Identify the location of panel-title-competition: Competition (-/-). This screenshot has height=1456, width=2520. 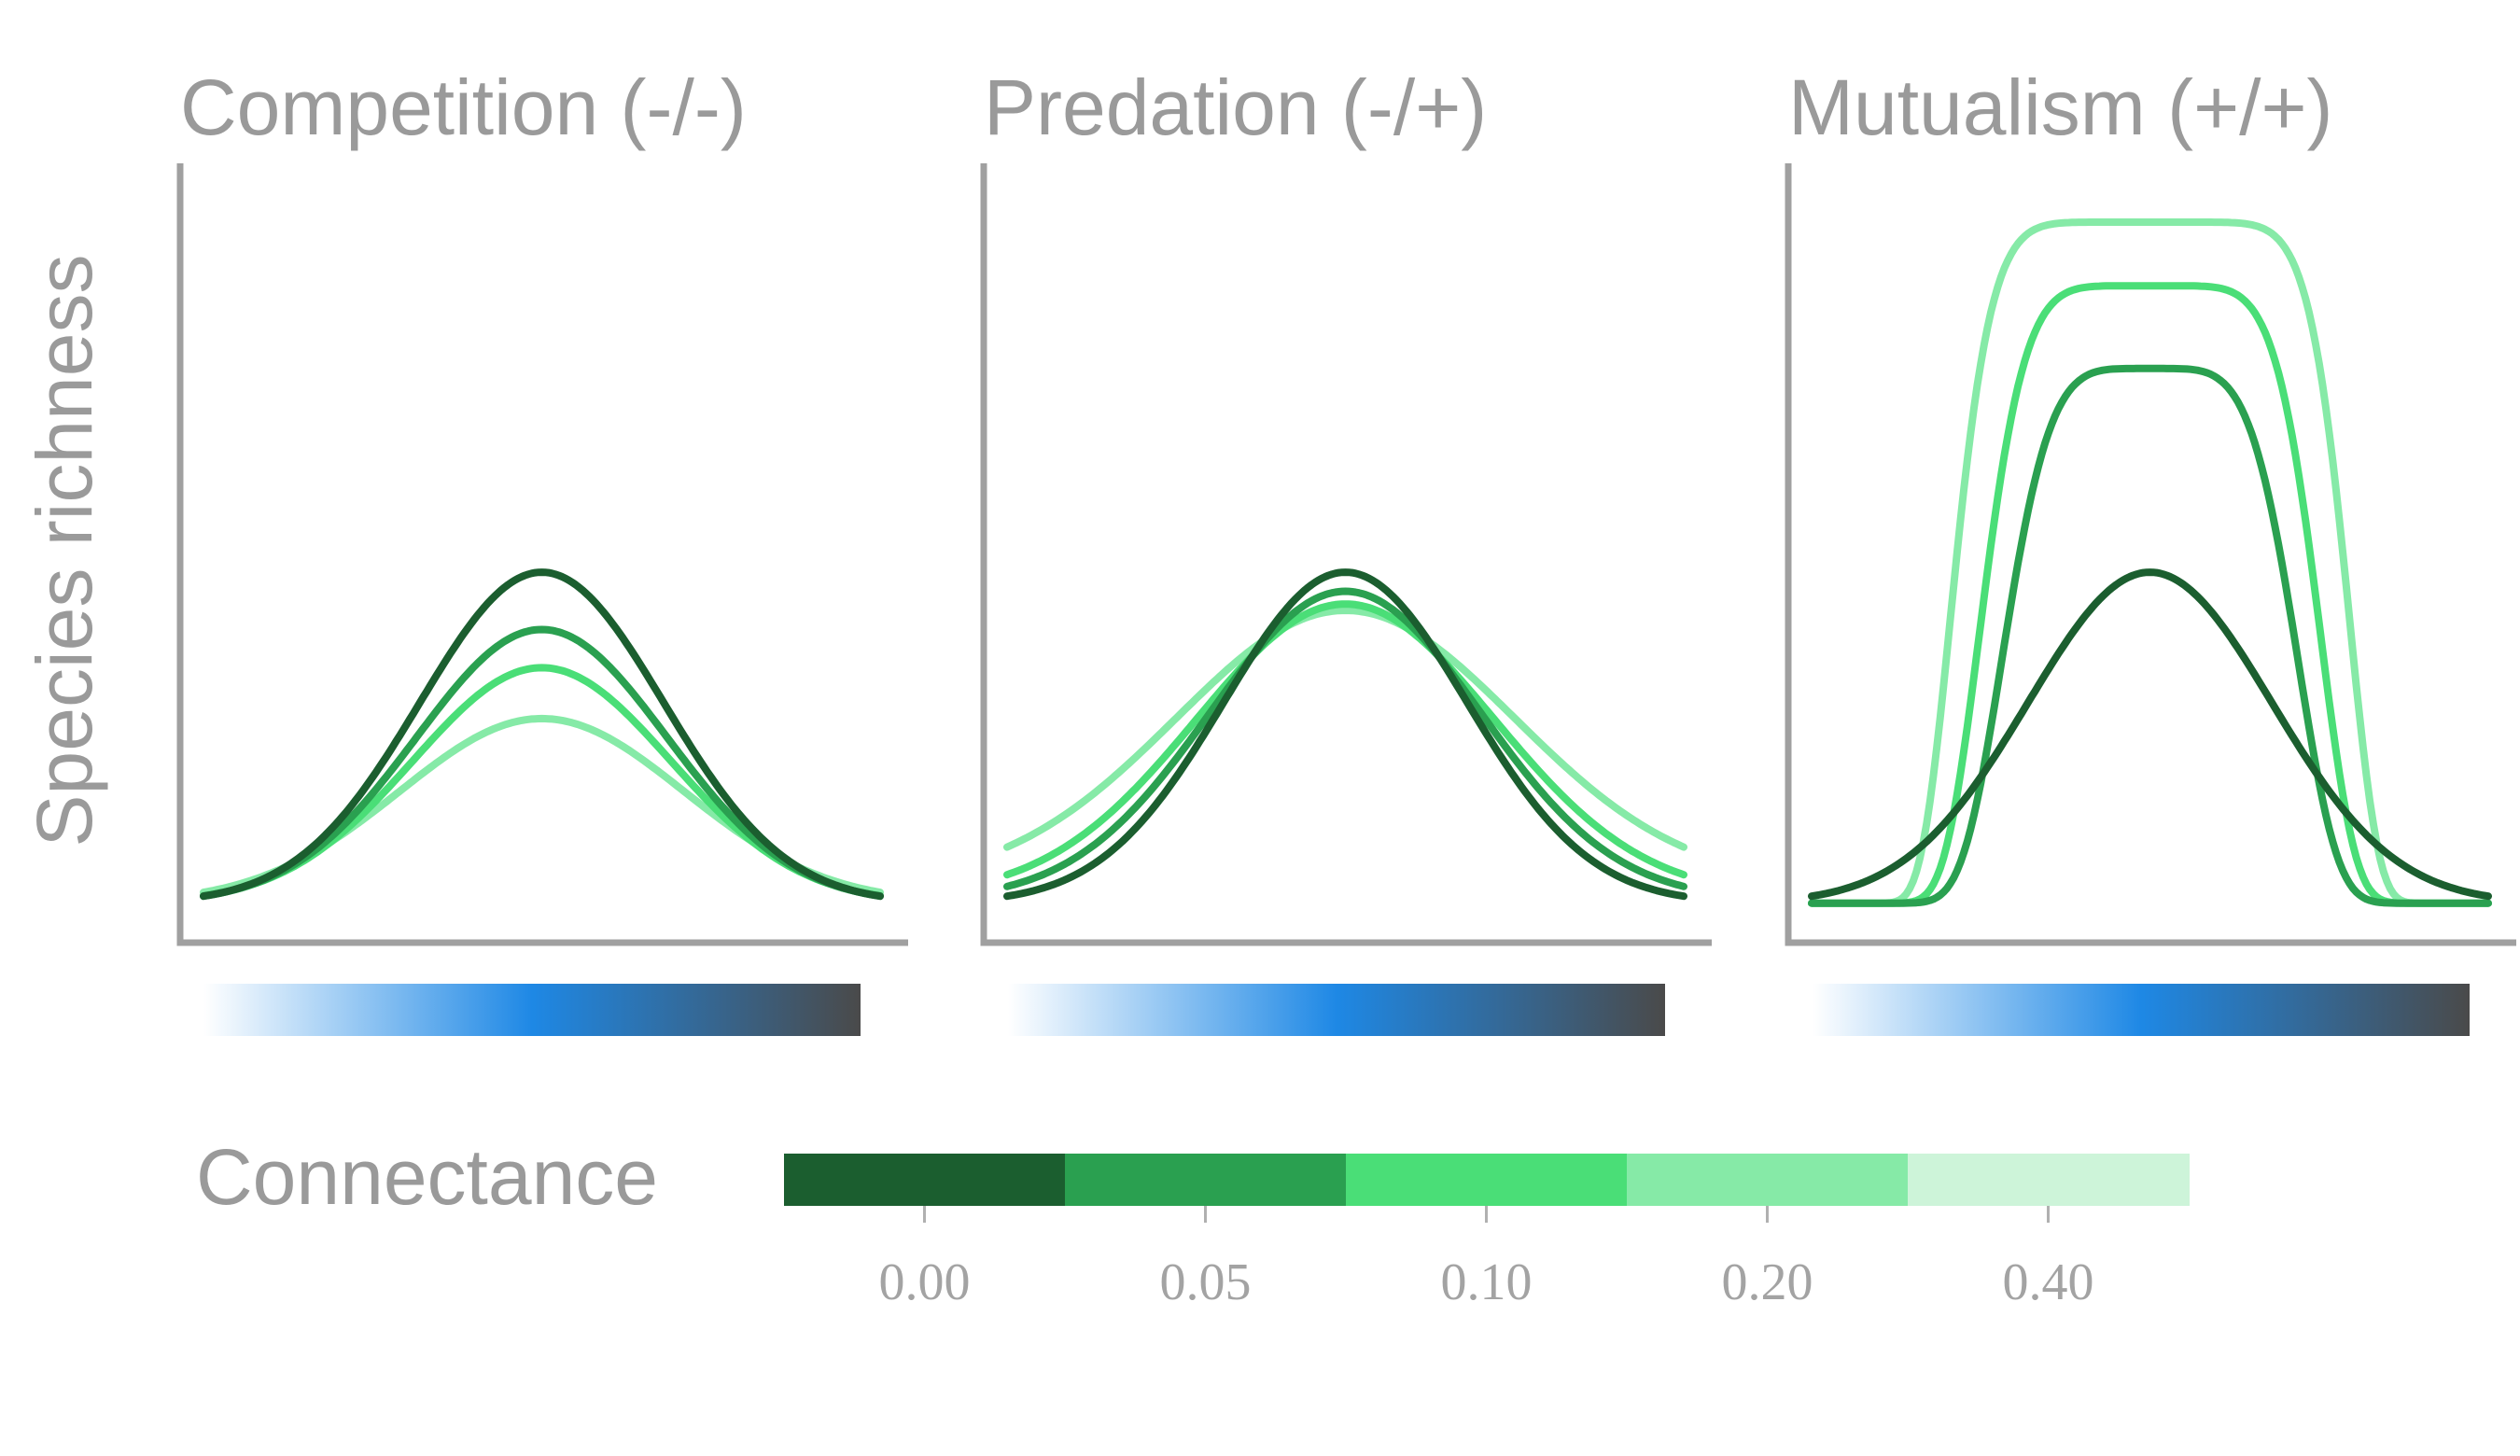
(463, 107).